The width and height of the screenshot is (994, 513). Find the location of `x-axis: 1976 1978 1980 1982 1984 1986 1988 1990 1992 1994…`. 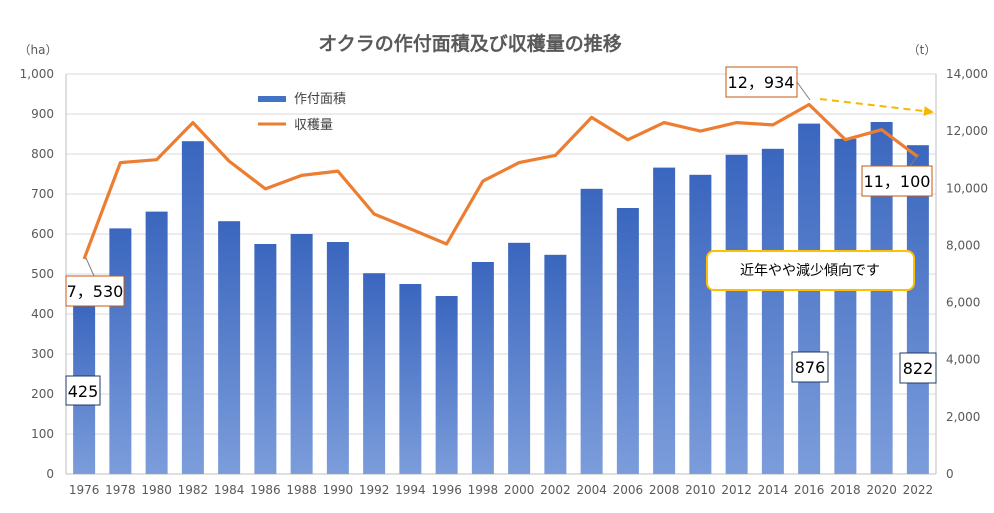

x-axis: 1976 1978 1980 1982 1984 1986 1988 1990 1992 1994… is located at coordinates (501, 490).